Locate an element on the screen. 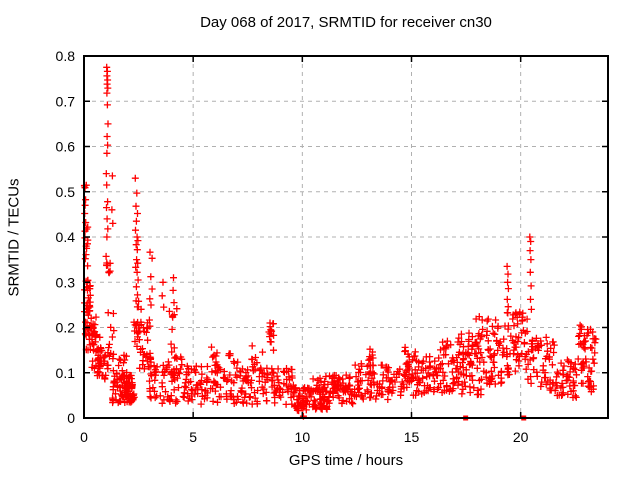 This screenshot has height=480, width=640. x-tick-label: 0 is located at coordinates (84, 437).